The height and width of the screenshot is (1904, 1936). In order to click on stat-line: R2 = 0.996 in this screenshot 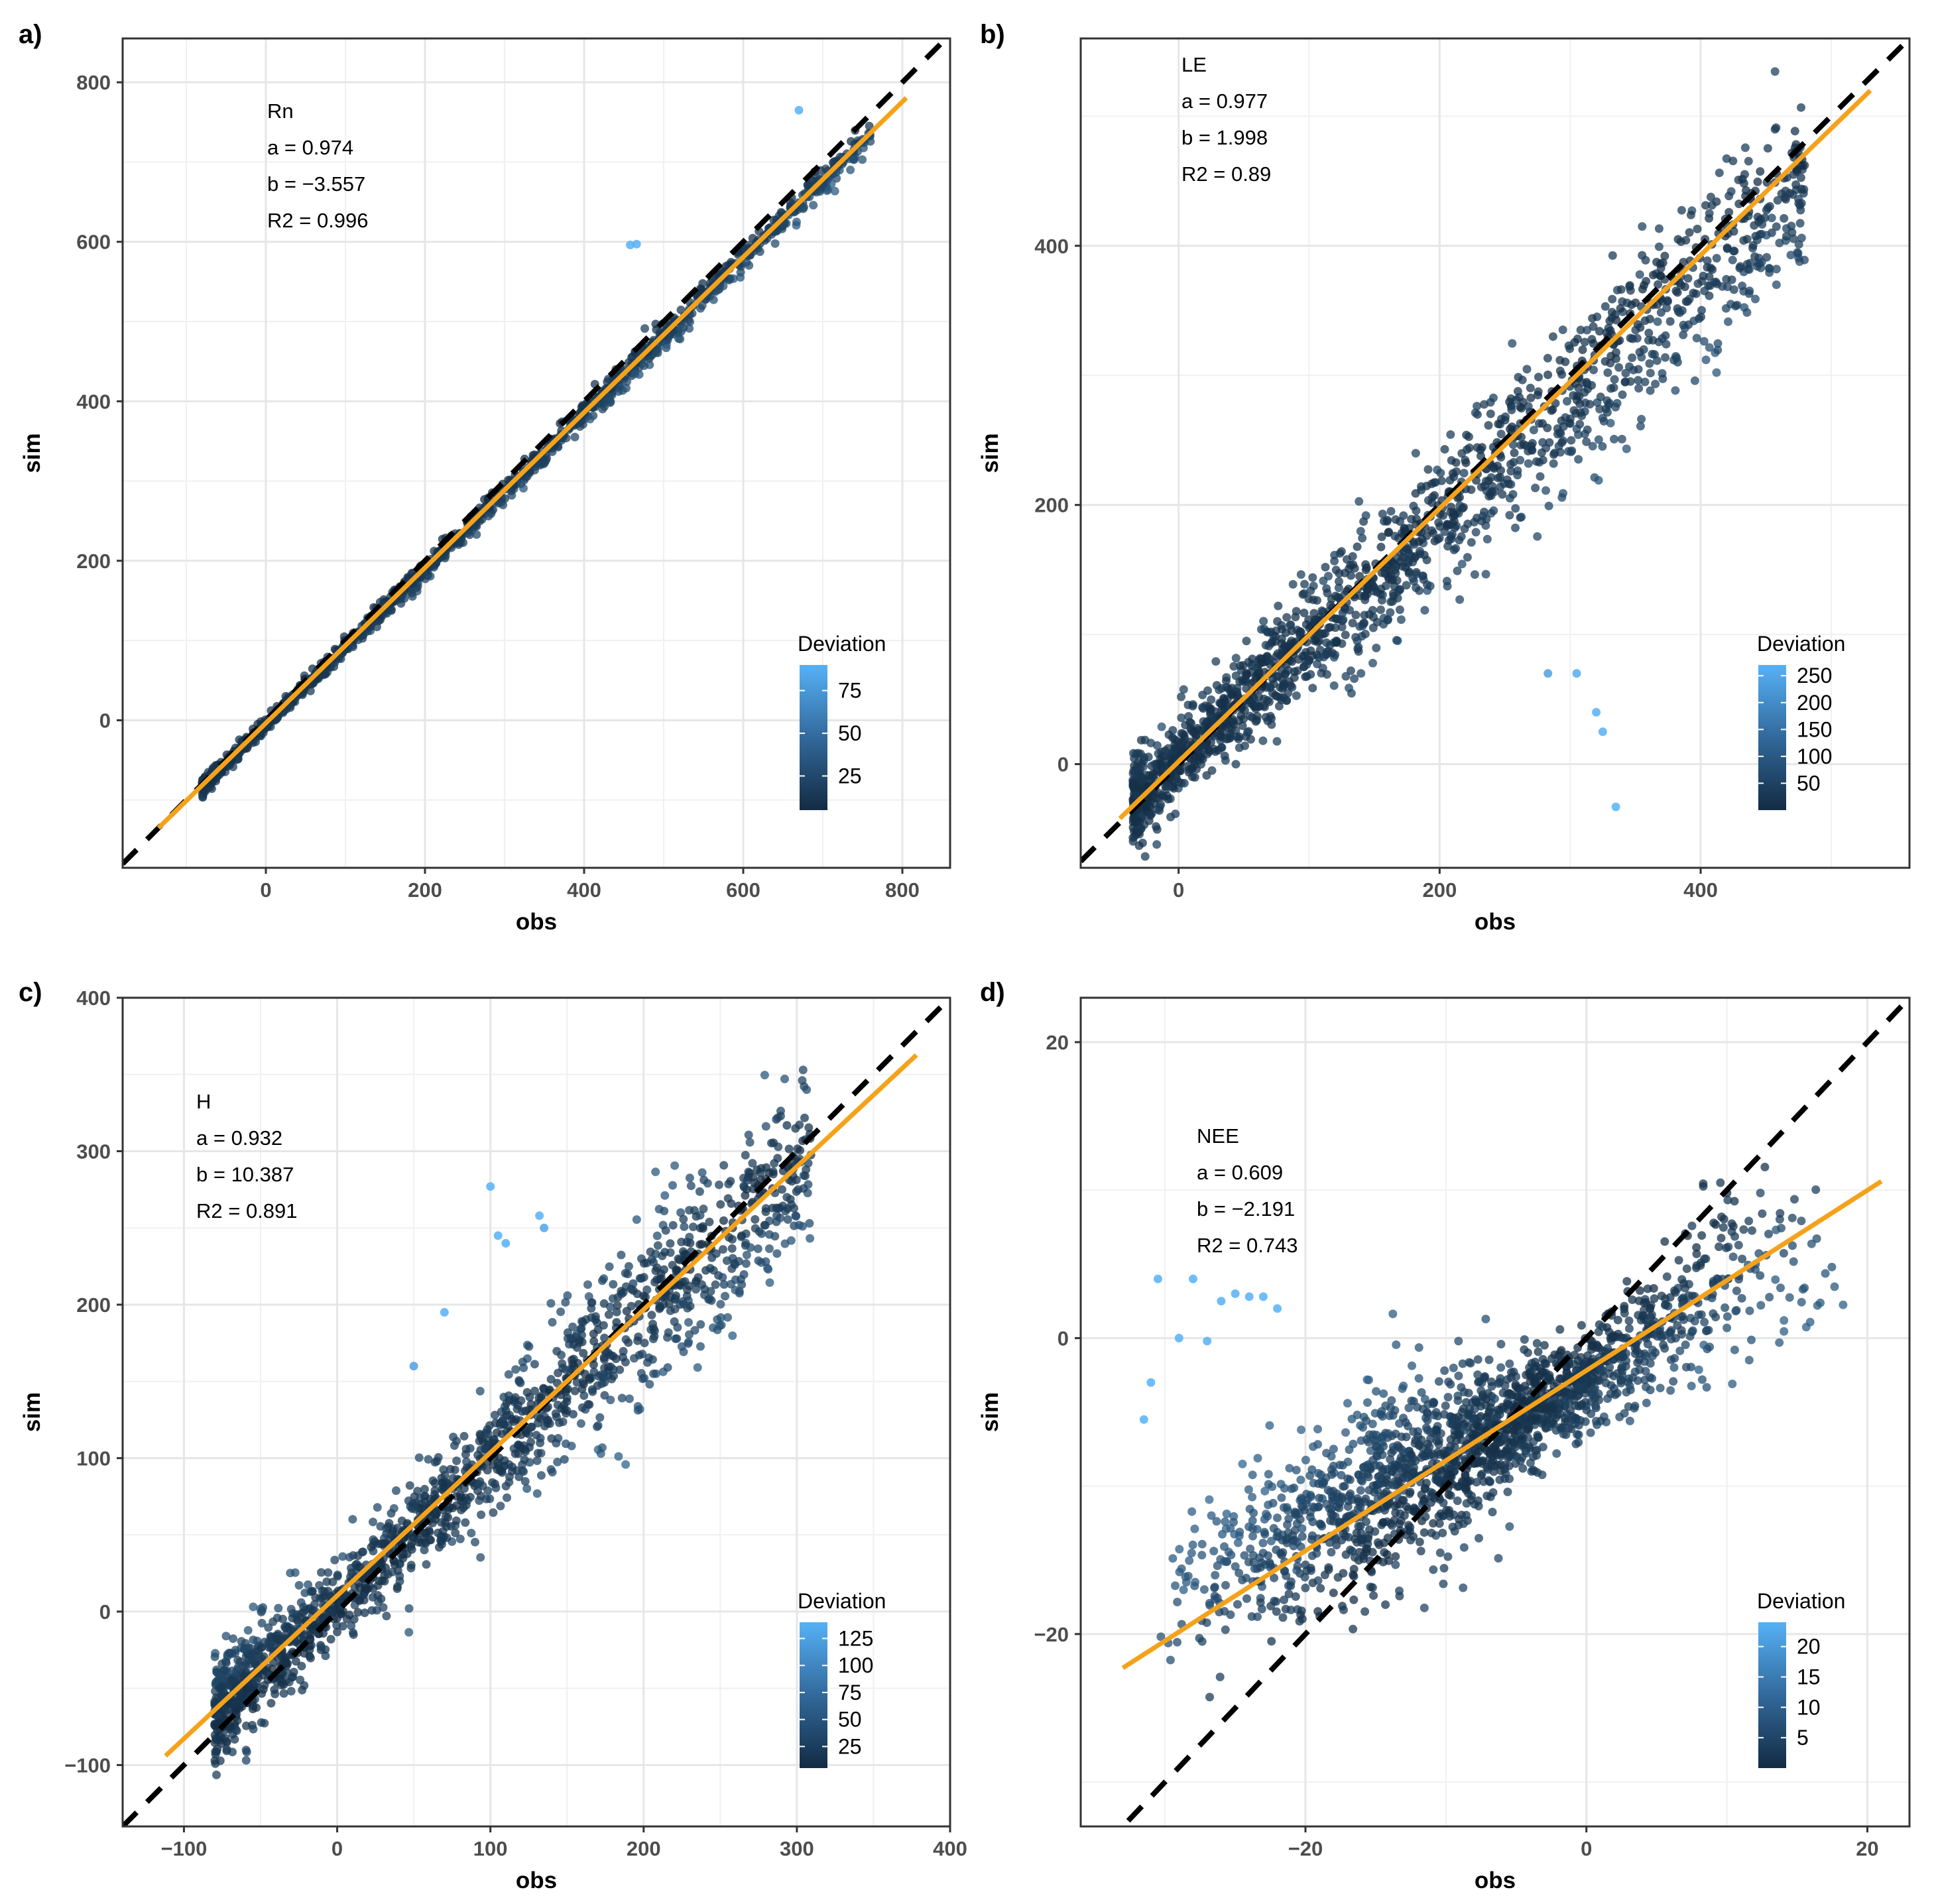, I will do `click(318, 220)`.